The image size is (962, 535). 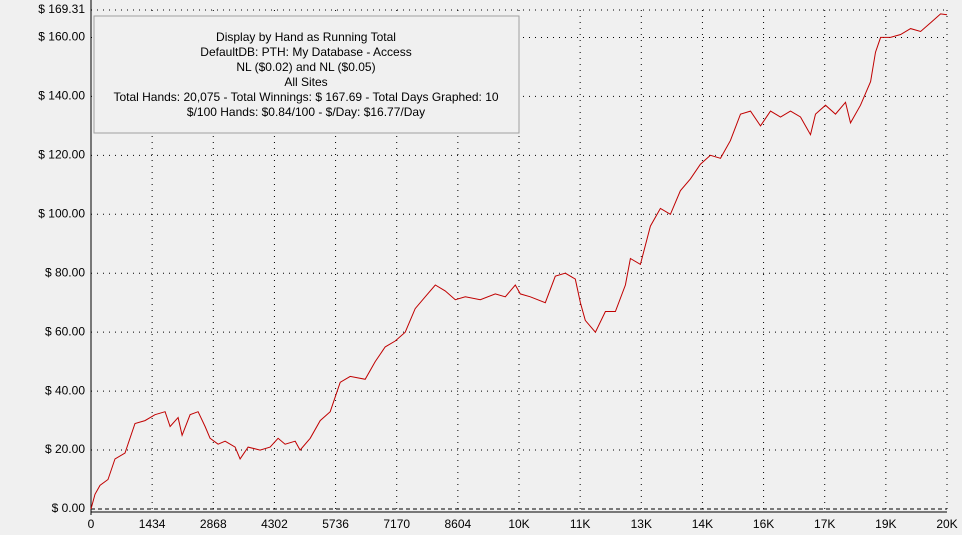 What do you see at coordinates (702, 524) in the screenshot?
I see `x-tick-label: 14K` at bounding box center [702, 524].